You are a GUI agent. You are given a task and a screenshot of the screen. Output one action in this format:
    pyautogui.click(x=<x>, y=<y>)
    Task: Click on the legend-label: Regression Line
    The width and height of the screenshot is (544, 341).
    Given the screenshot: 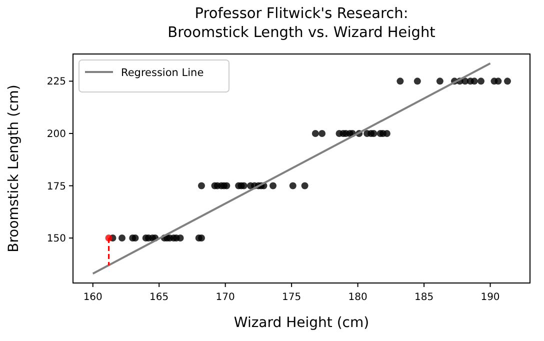 What is the action you would take?
    pyautogui.click(x=162, y=73)
    